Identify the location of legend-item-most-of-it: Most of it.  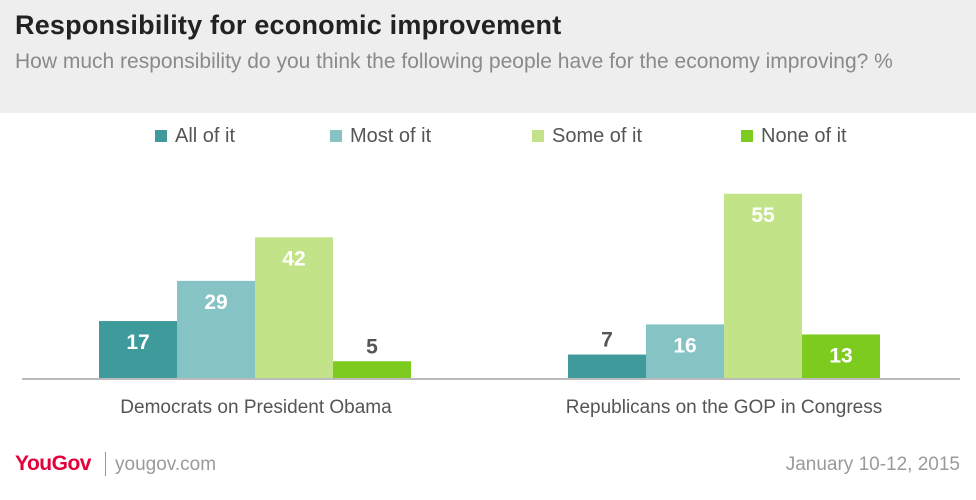
(380, 136).